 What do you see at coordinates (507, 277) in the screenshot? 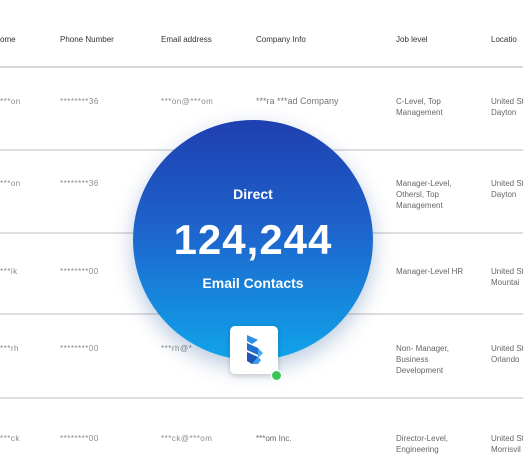
I see `cell-location: United St Mountai` at bounding box center [507, 277].